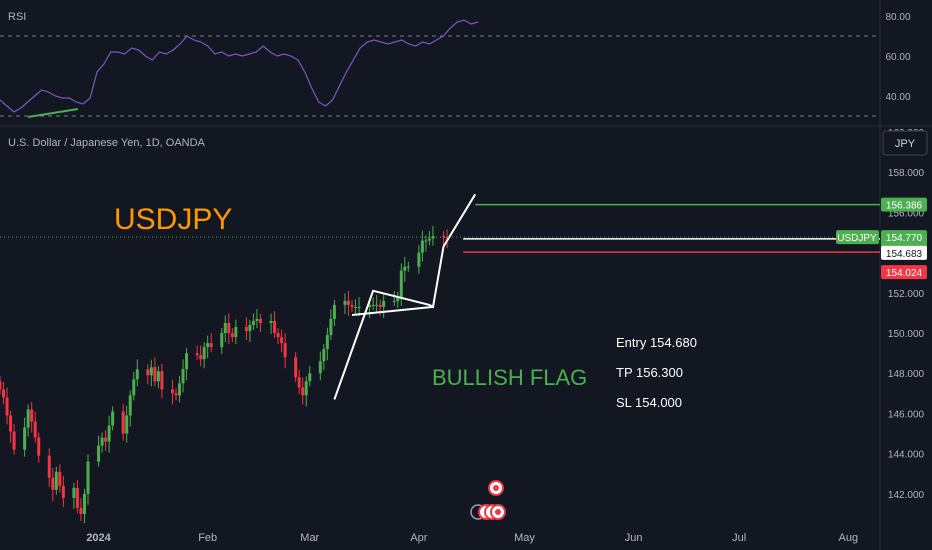 The height and width of the screenshot is (550, 932). I want to click on rsi-line, so click(239, 66).